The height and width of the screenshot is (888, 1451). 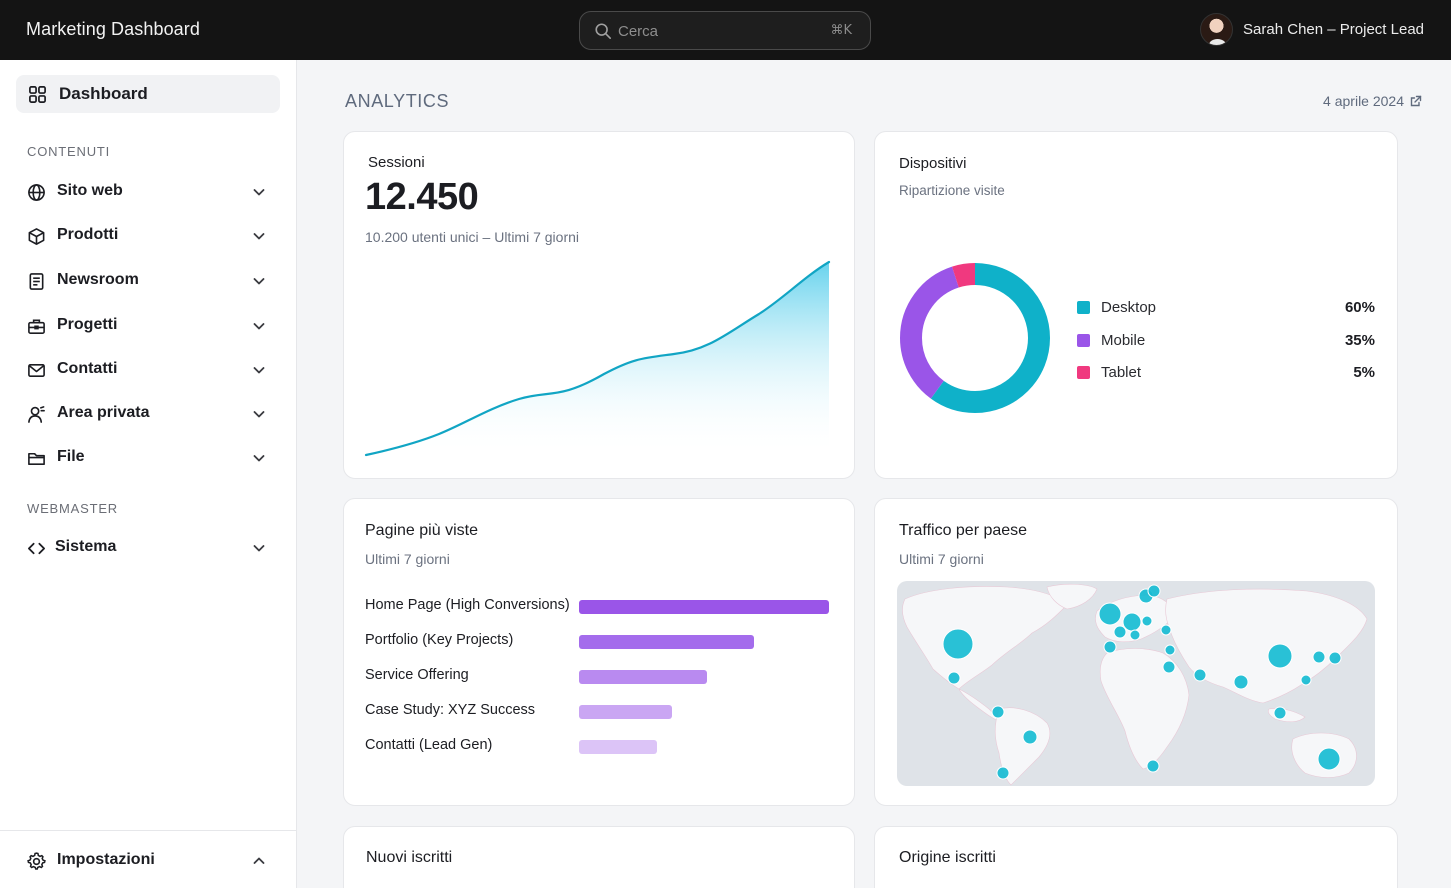 I want to click on page-label: Case Study: XYZ Success, so click(x=450, y=710).